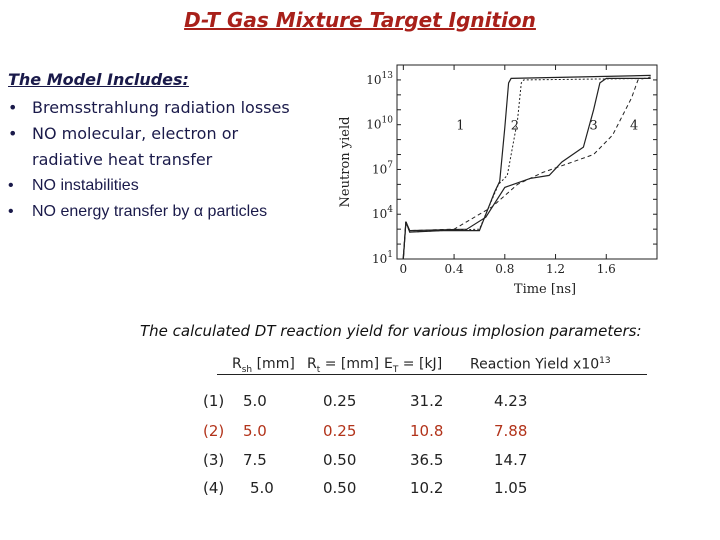  What do you see at coordinates (511, 431) in the screenshot?
I see `cell-yield: 7.88` at bounding box center [511, 431].